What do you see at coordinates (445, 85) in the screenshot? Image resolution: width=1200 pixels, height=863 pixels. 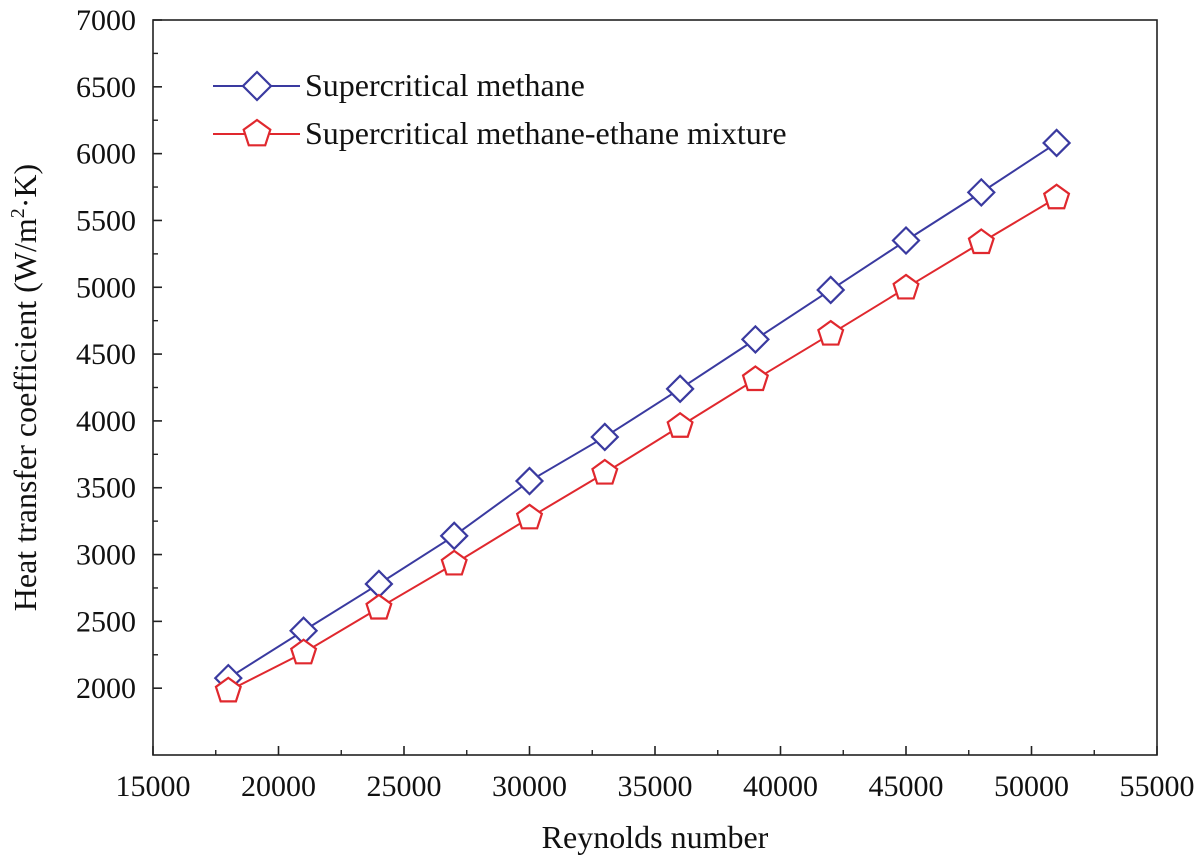 I see `legend-label: Supercritical methane` at bounding box center [445, 85].